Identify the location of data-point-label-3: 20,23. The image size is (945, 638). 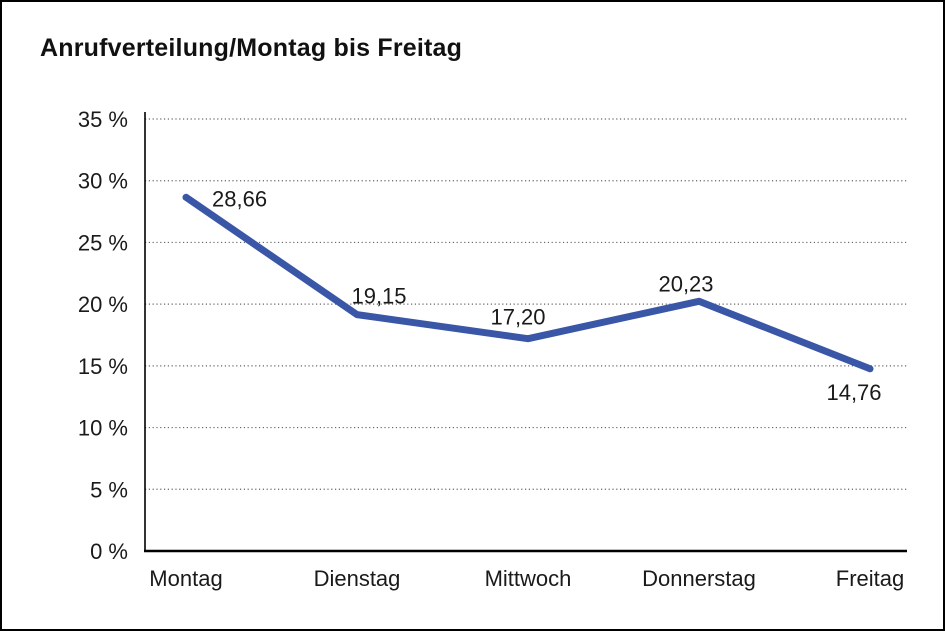
(685, 283).